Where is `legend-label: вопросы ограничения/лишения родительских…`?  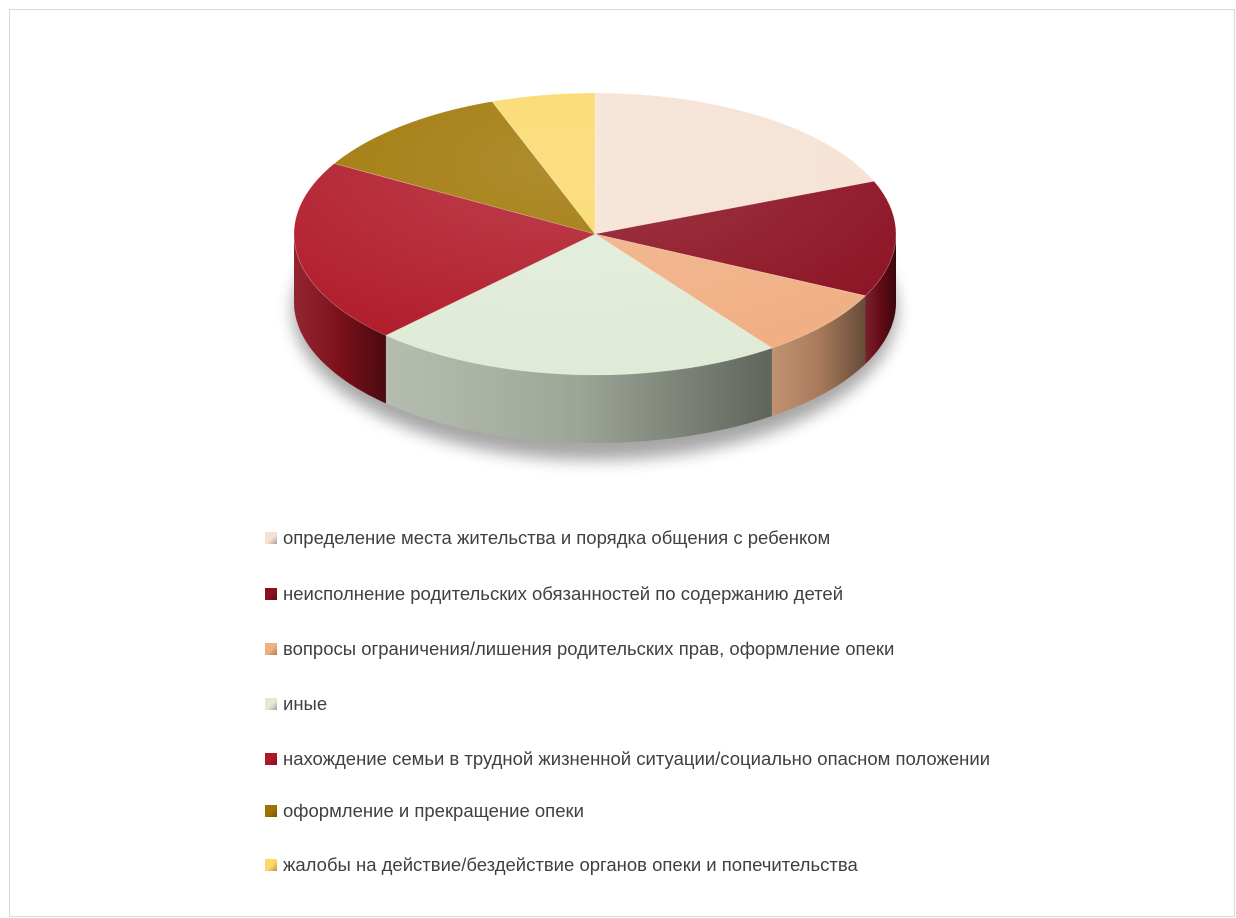
legend-label: вопросы ограничения/лишения родительских… is located at coordinates (589, 648).